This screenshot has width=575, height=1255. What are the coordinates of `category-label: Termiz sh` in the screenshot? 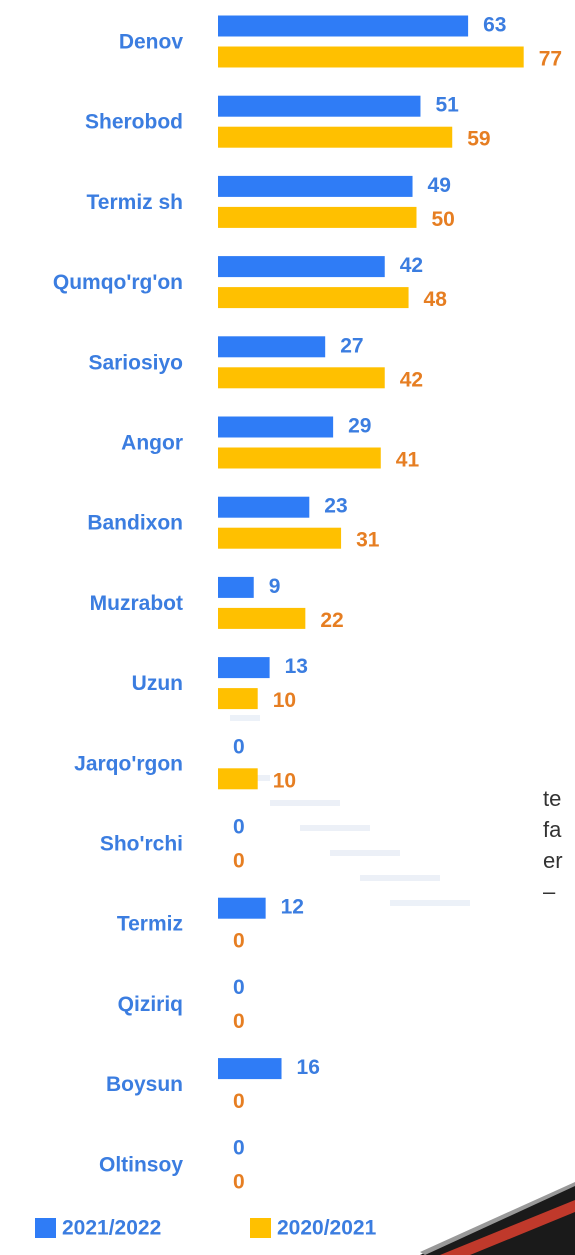 It's located at (135, 202).